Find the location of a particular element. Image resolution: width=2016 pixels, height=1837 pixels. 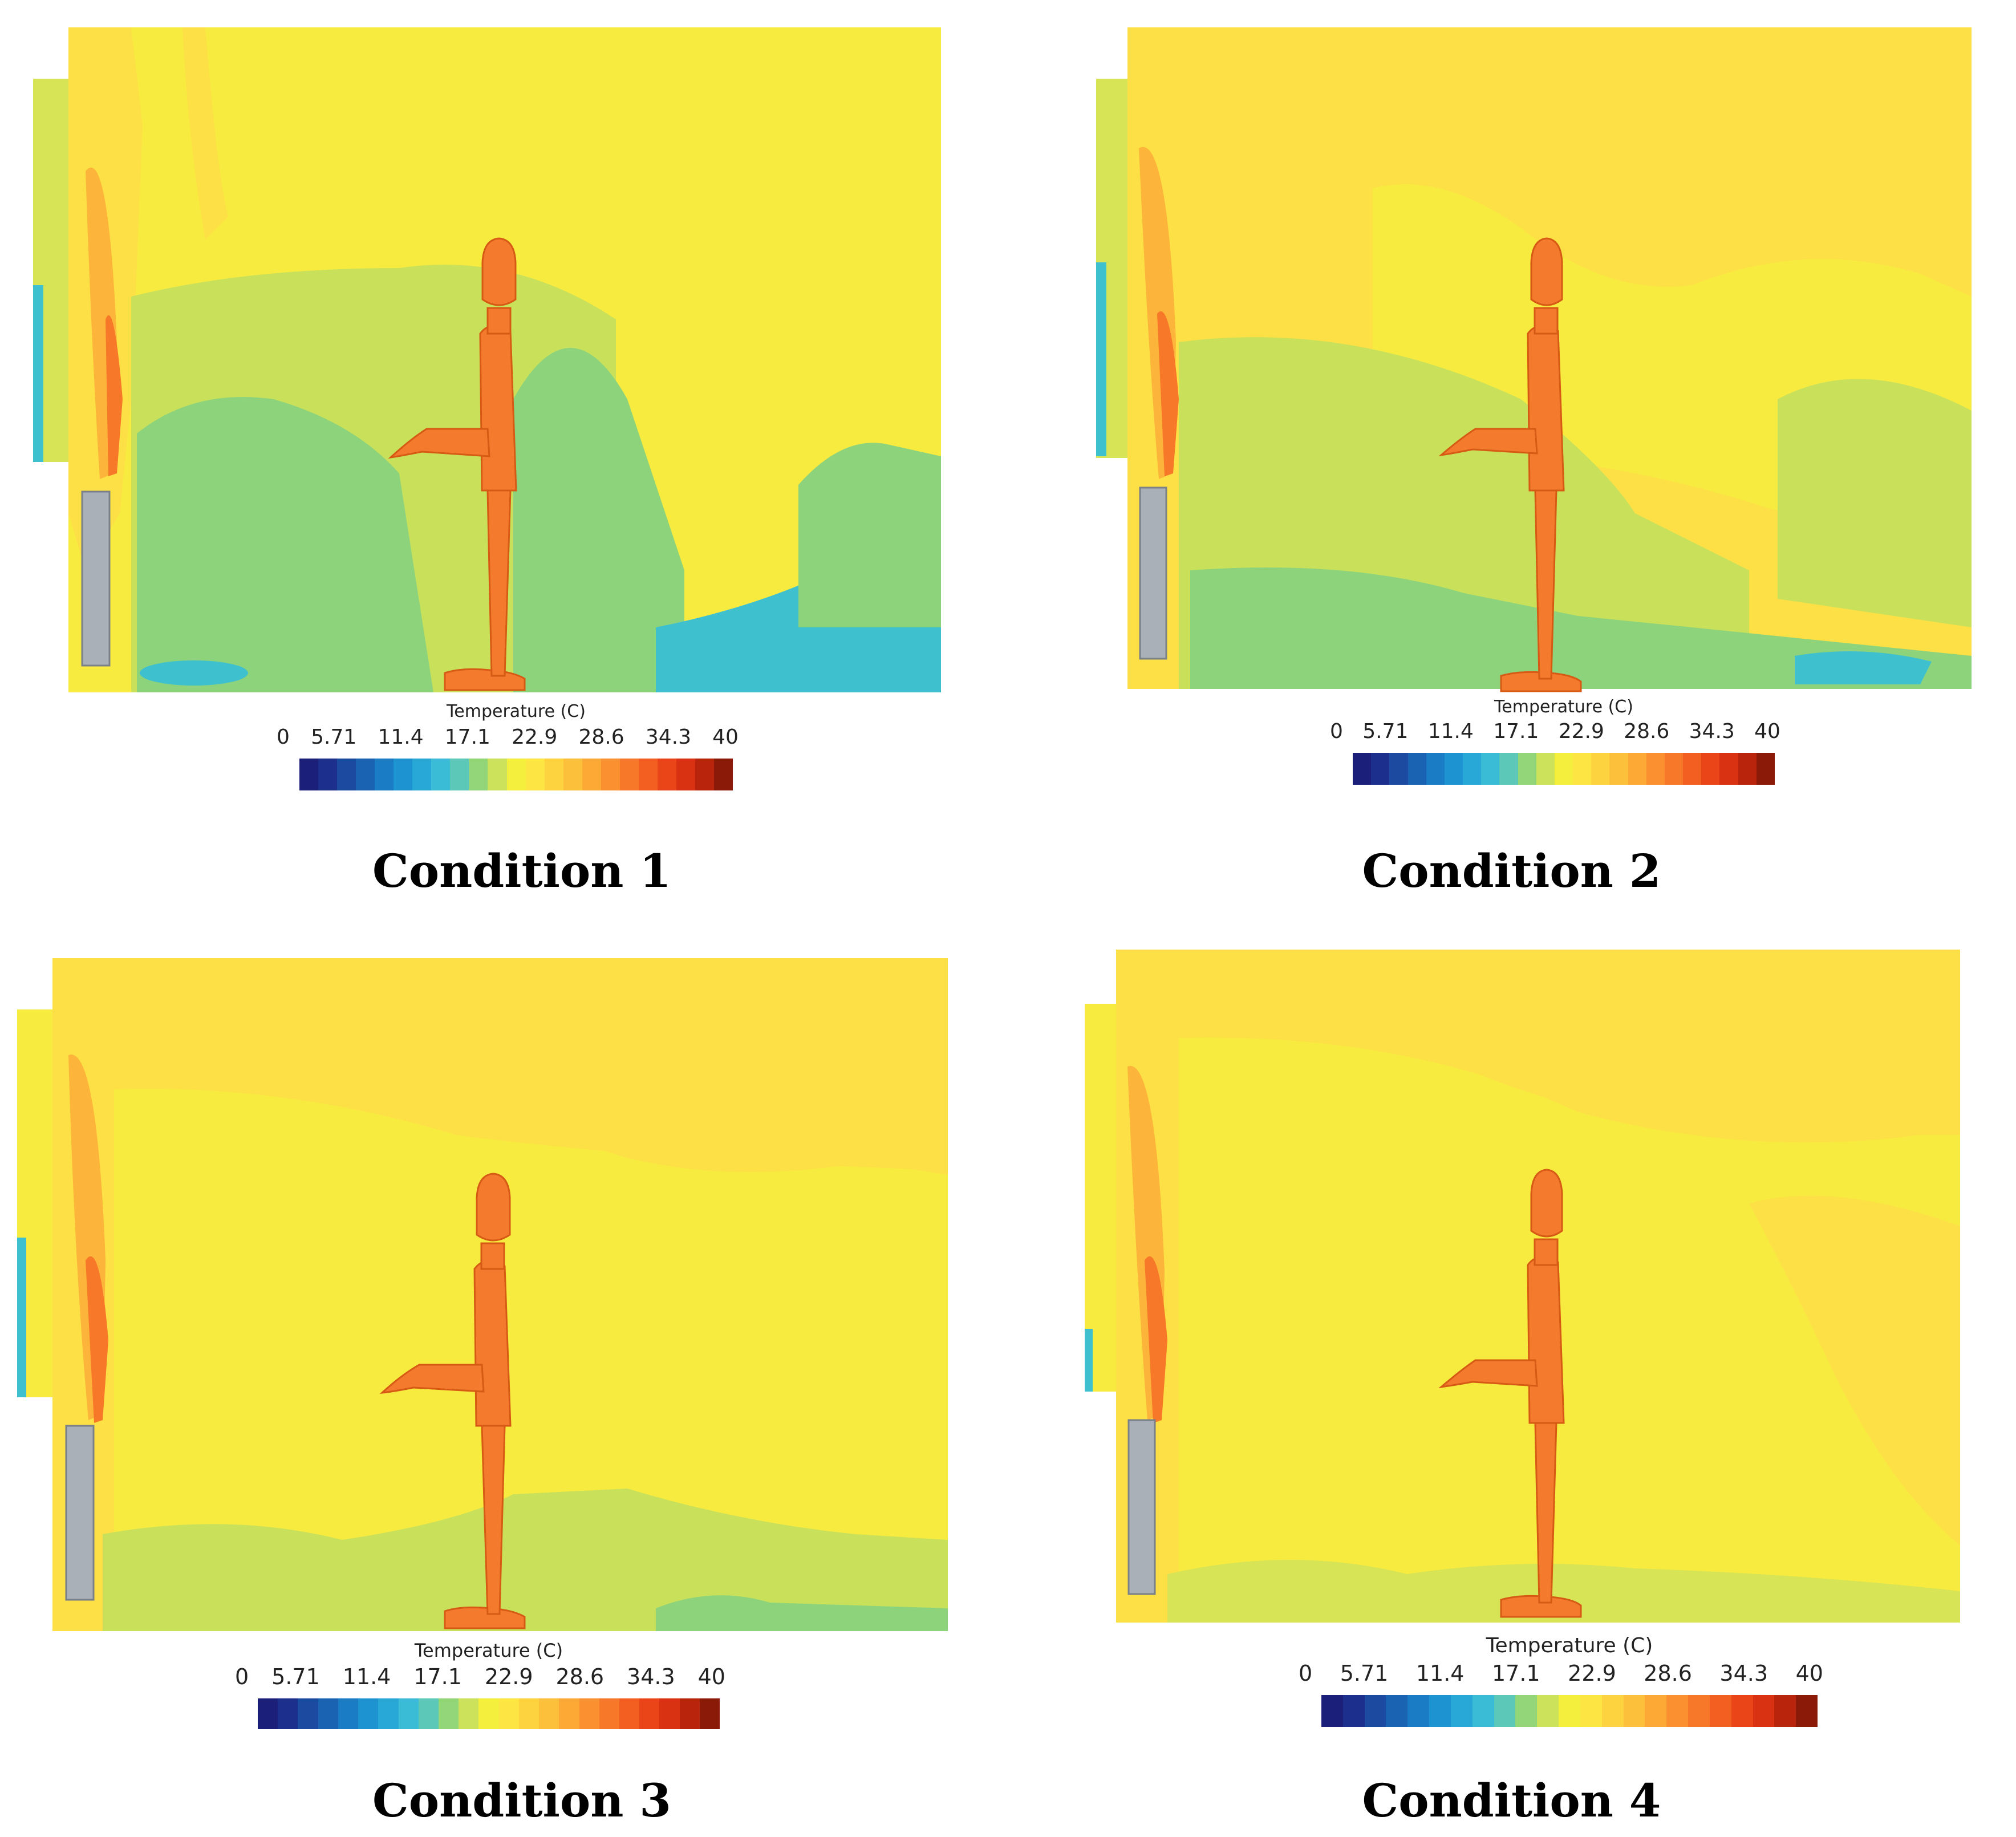

inlet-duct is located at coordinates (1101, 1198).